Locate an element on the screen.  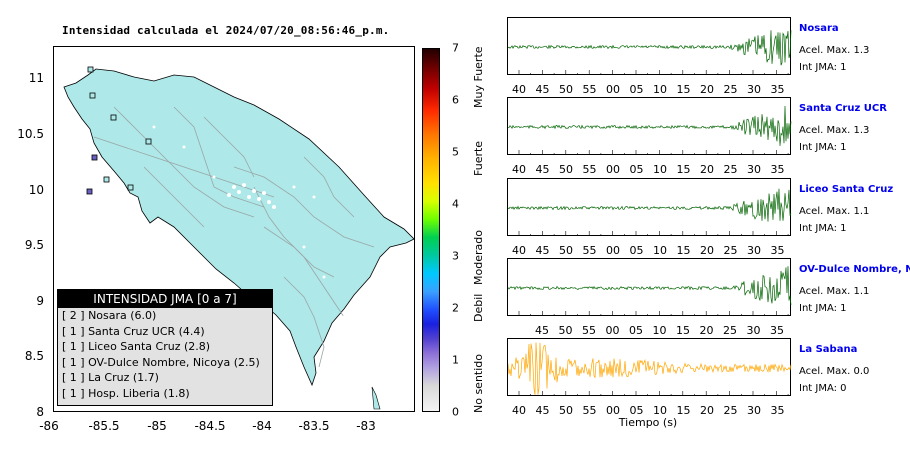
map-x-tick: -83 is located at coordinates (366, 426).